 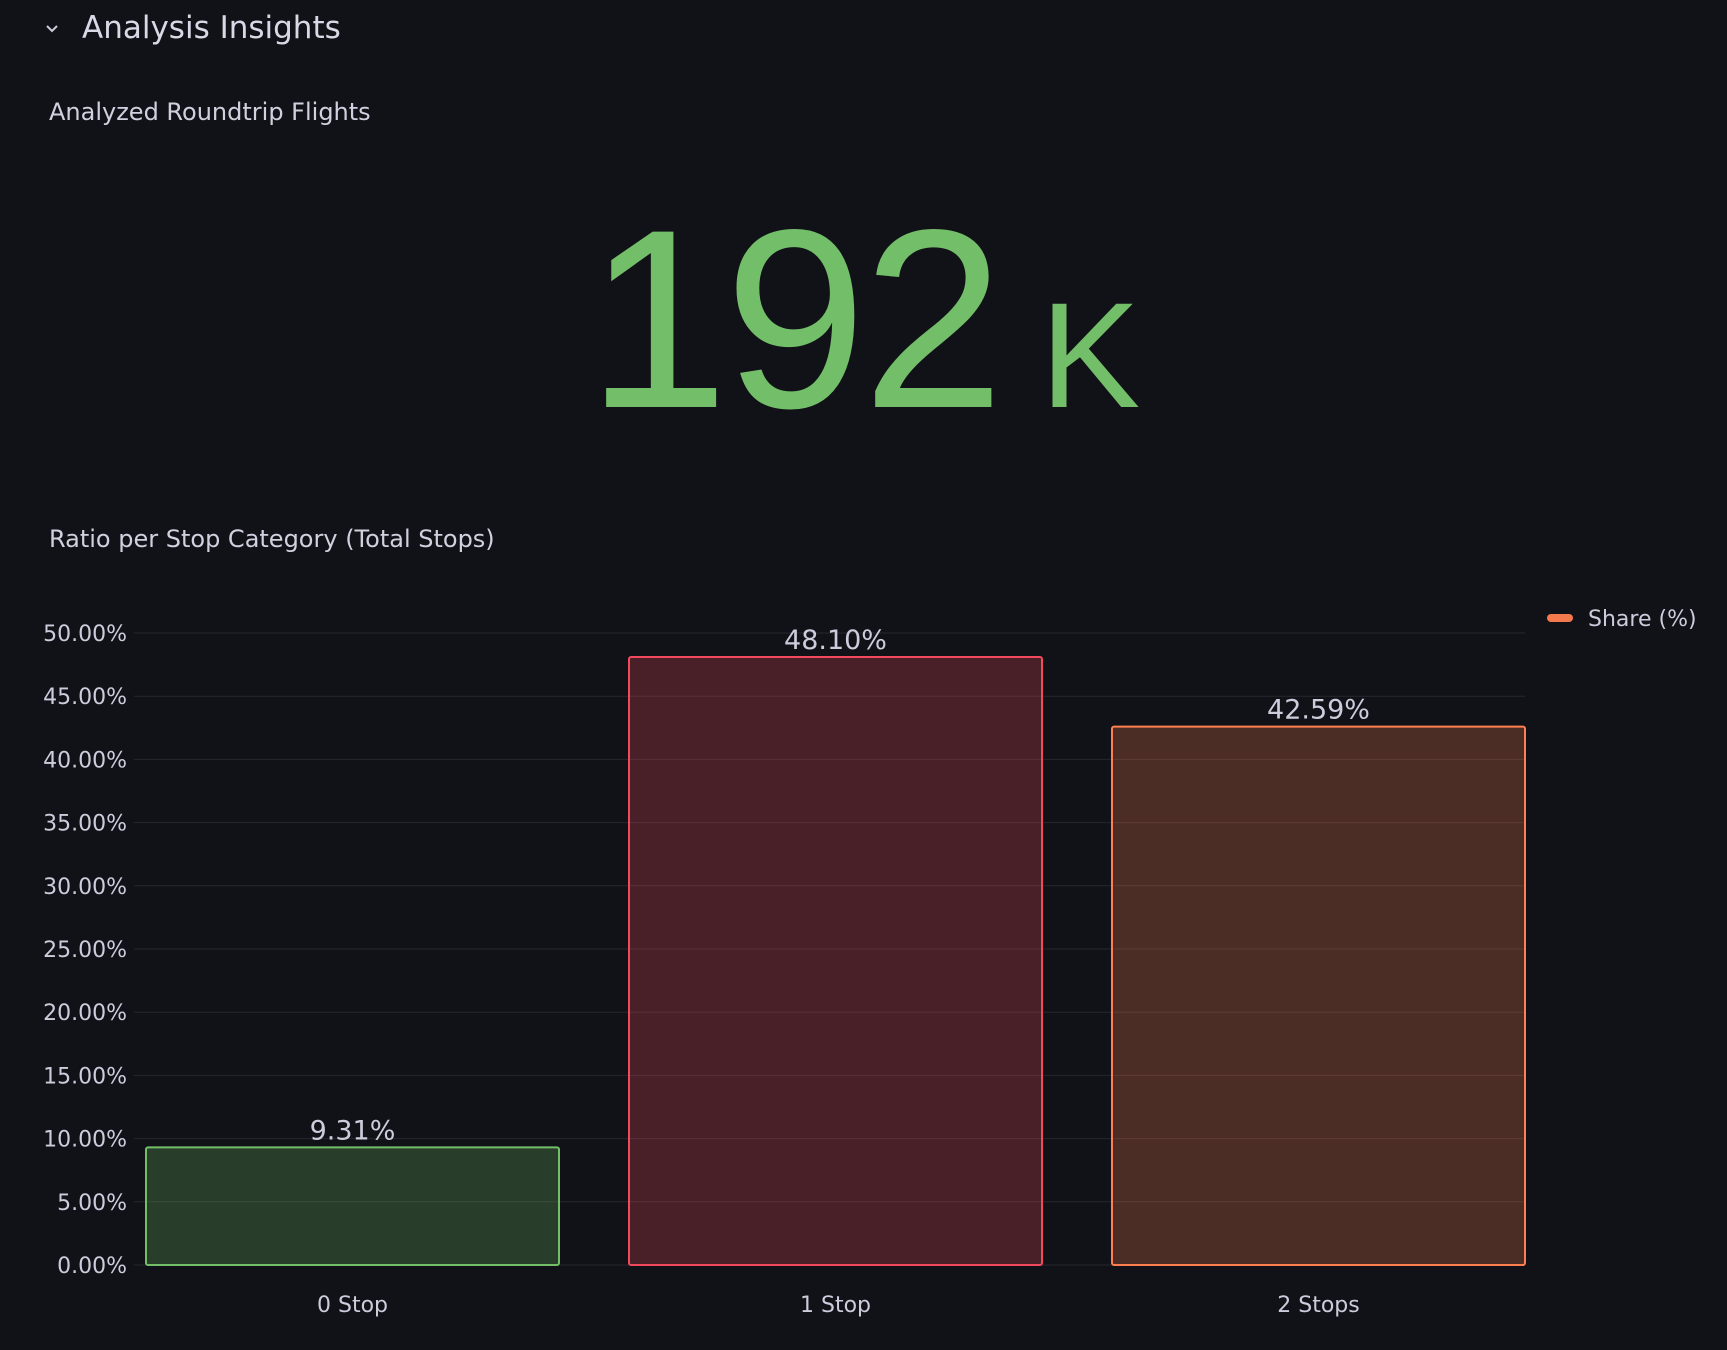 What do you see at coordinates (1090, 355) in the screenshot?
I see `stat-unit: K` at bounding box center [1090, 355].